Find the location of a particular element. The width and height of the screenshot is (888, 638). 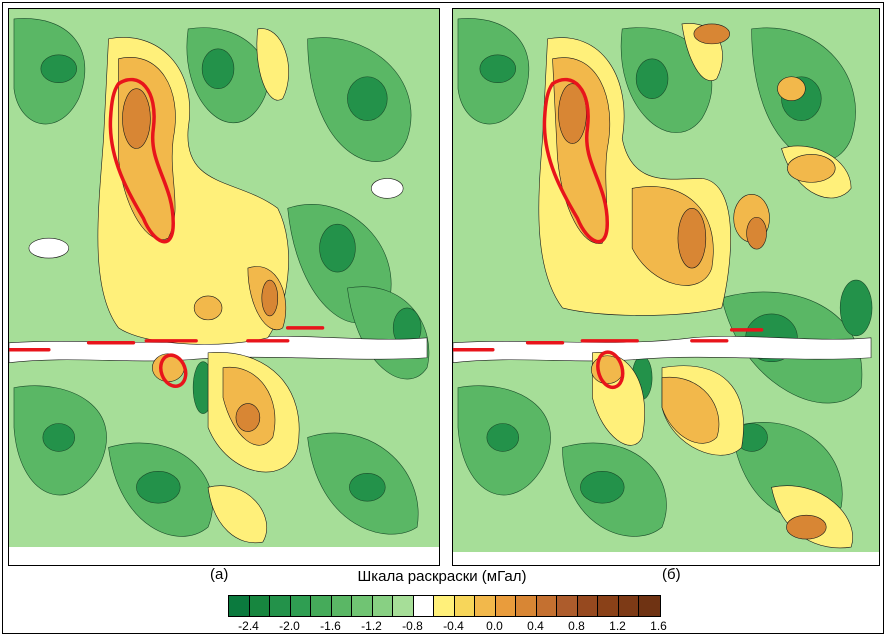

color-scale-tick: -0.4 is located at coordinates (453, 626).